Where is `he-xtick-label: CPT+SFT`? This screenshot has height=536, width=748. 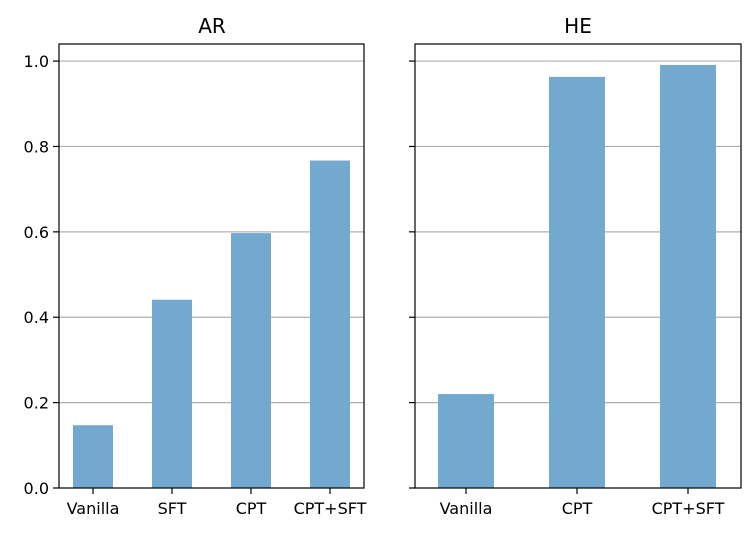 he-xtick-label: CPT+SFT is located at coordinates (688, 508).